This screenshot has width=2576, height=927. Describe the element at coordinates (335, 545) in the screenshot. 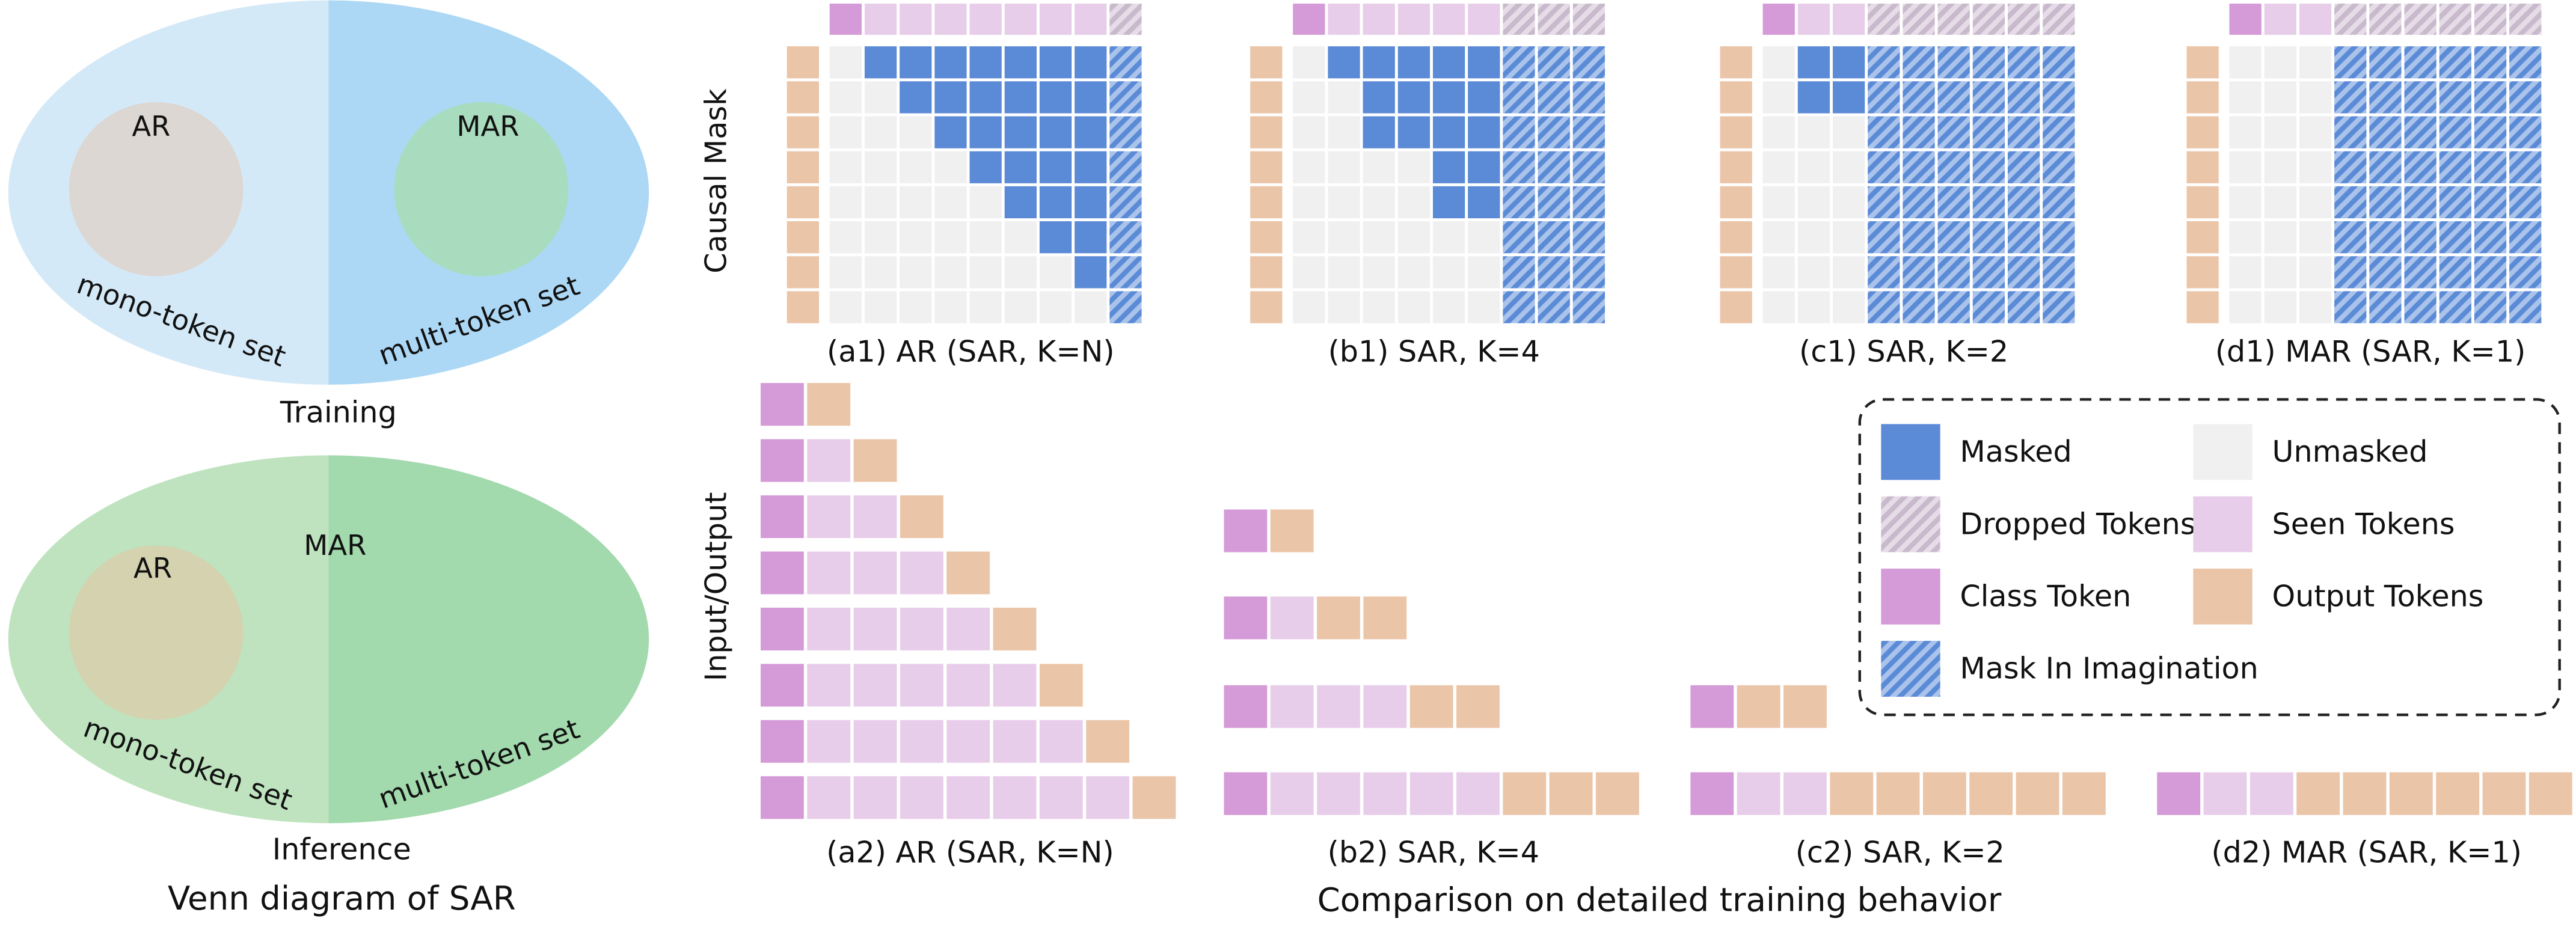

I see `mar-label: MAR` at that location.